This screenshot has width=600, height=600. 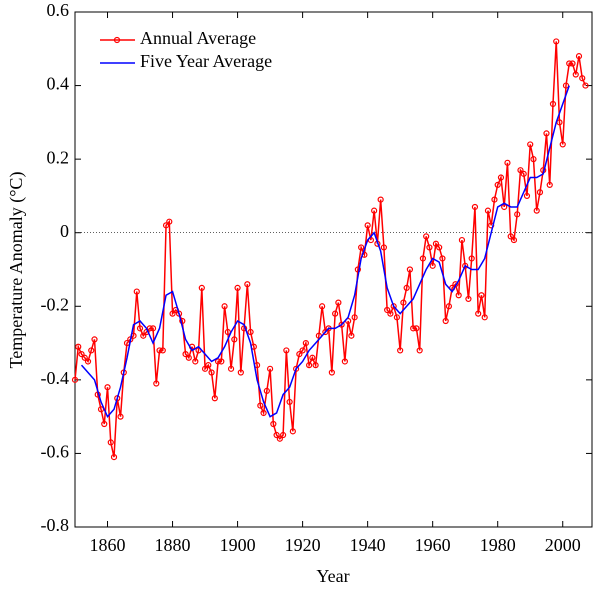 I want to click on x-tick-label: 1920, so click(x=303, y=545).